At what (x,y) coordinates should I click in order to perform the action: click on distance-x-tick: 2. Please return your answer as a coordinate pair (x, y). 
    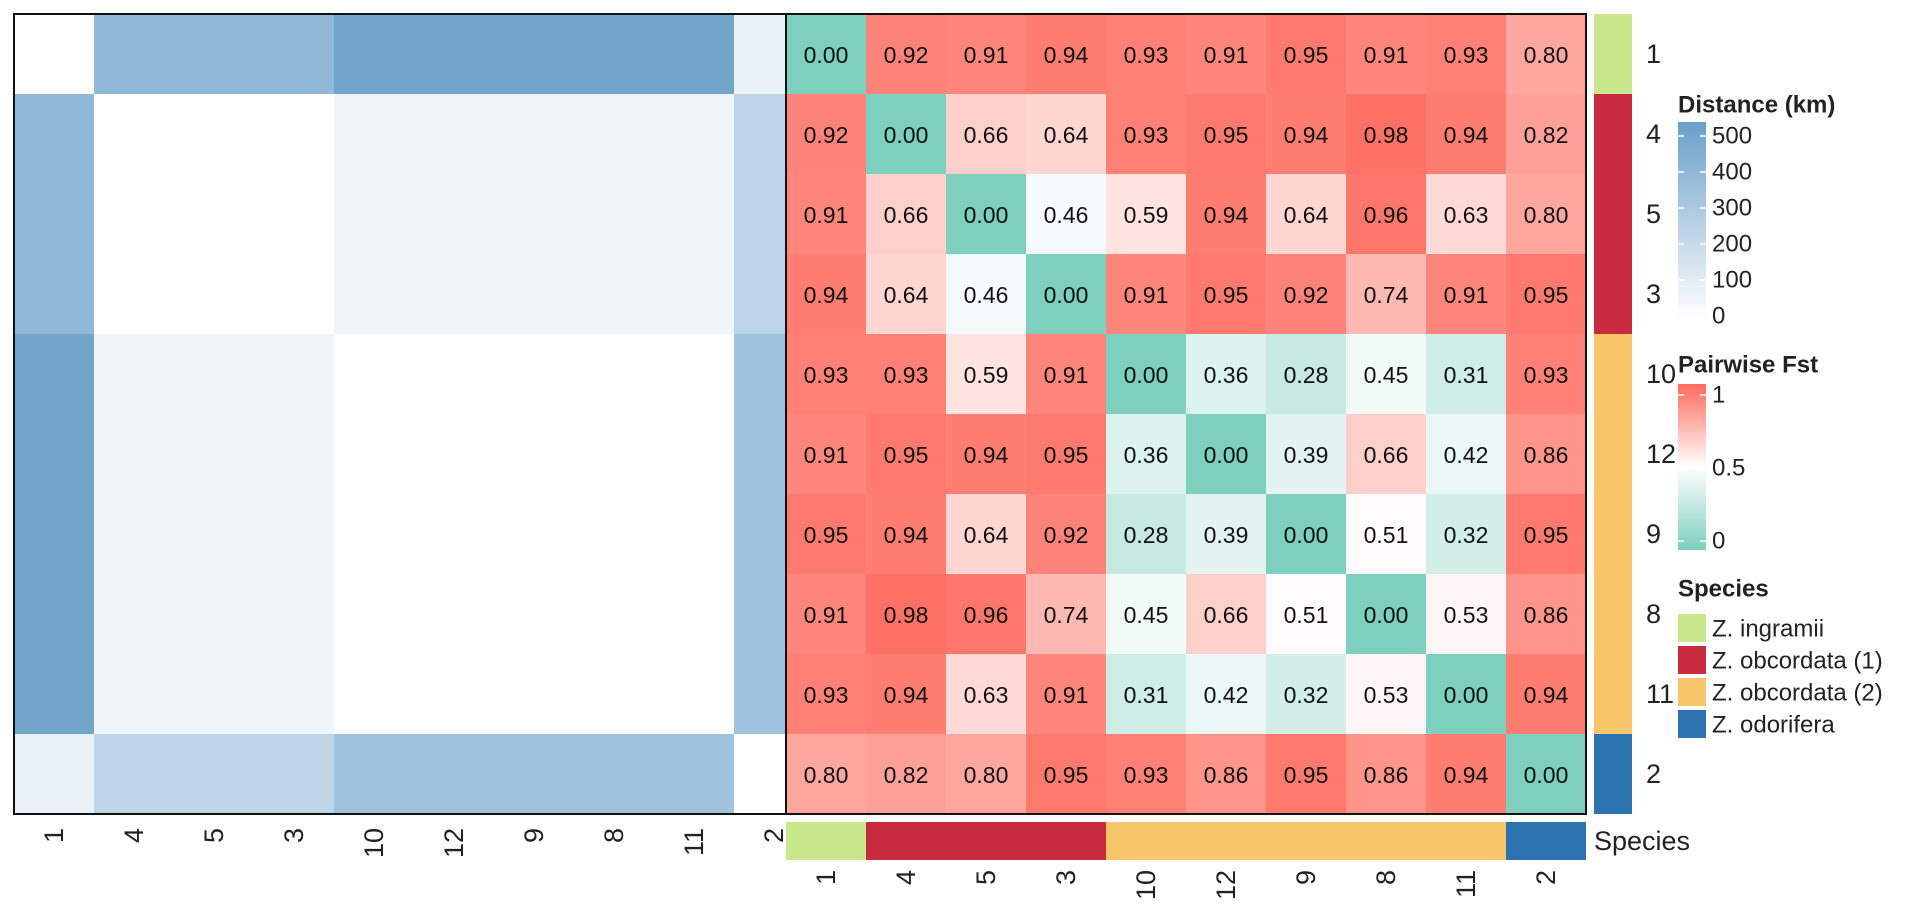
    Looking at the image, I should click on (774, 835).